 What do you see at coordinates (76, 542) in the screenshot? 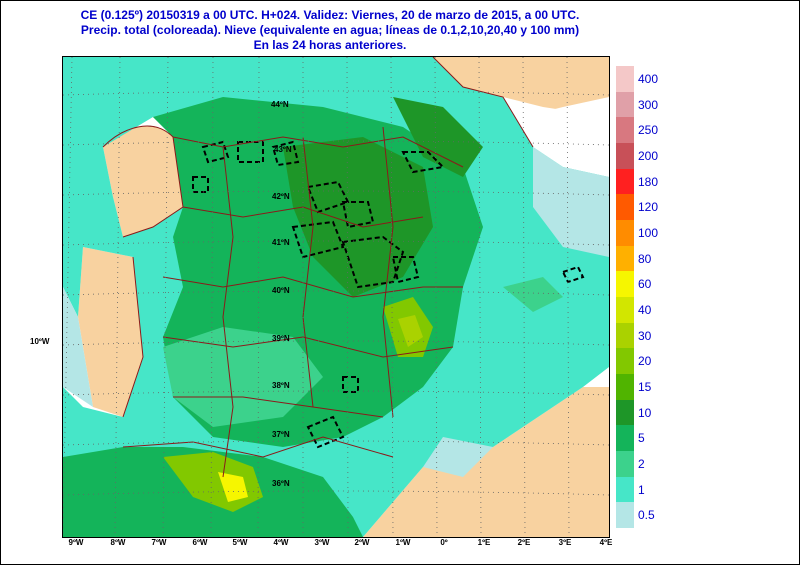
I see `lon-label-9w: 9ºW` at bounding box center [76, 542].